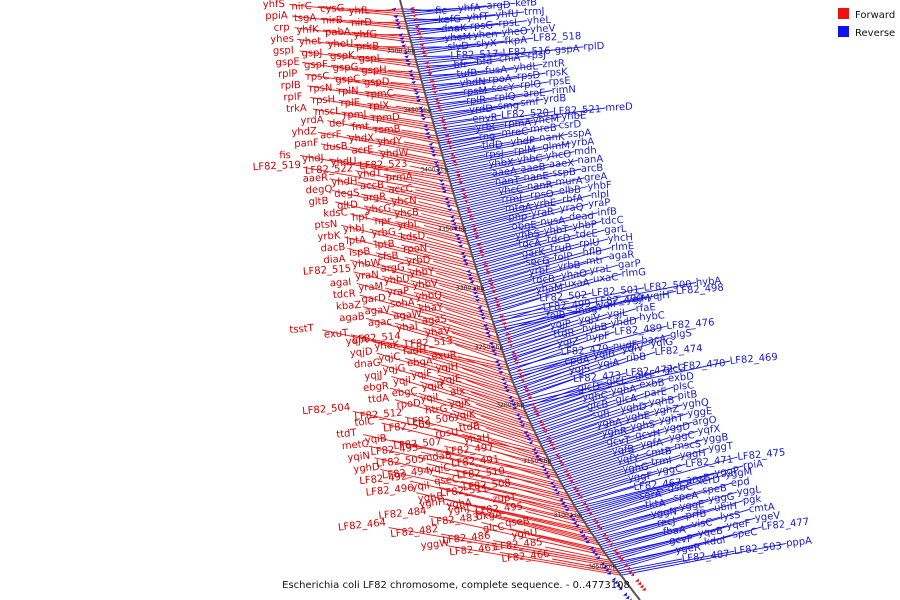 The width and height of the screenshot is (900, 600). I want to click on reverse-gene-label: folP, so click(563, 257).